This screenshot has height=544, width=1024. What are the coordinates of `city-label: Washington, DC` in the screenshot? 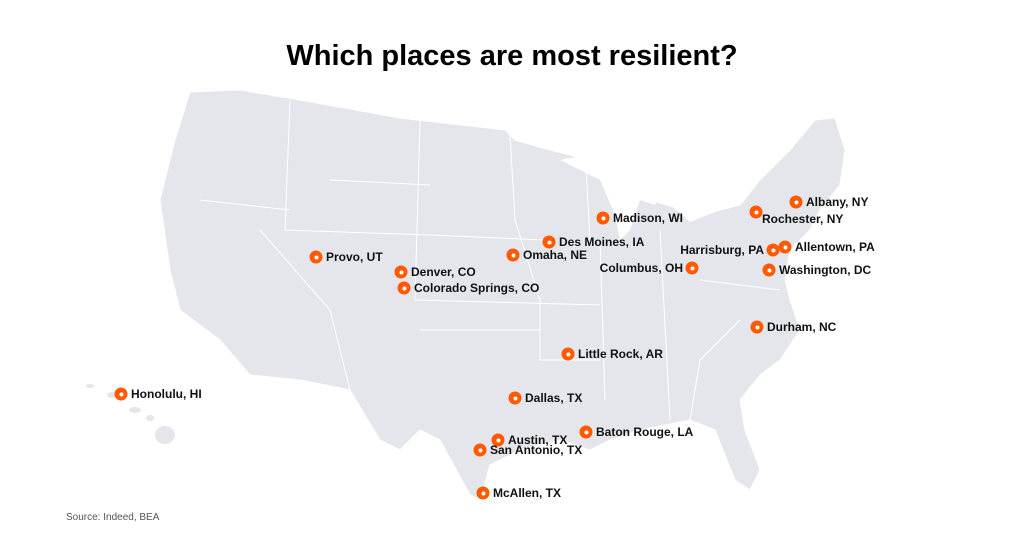 It's located at (825, 270).